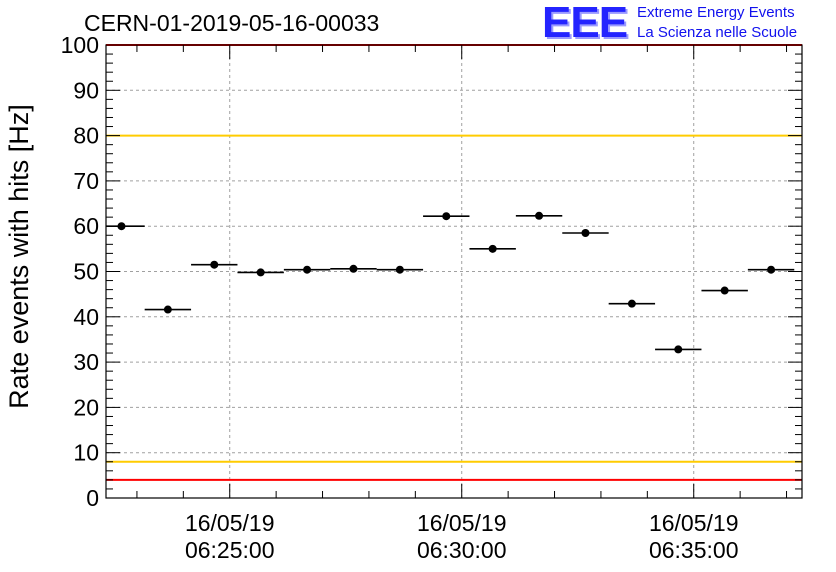 The image size is (836, 572). I want to click on run-title: CERN-01-2019-05-16-00033, so click(232, 23).